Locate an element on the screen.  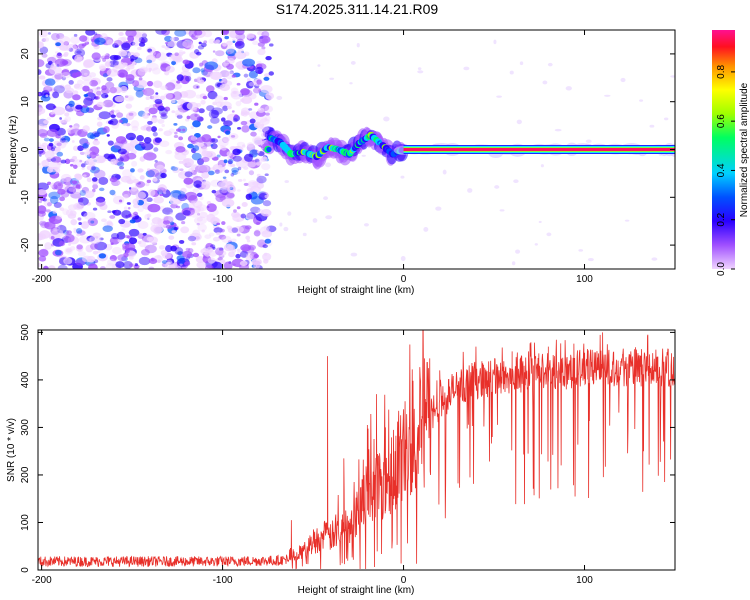
snr-xtick-label: -200 is located at coordinates (42, 580).